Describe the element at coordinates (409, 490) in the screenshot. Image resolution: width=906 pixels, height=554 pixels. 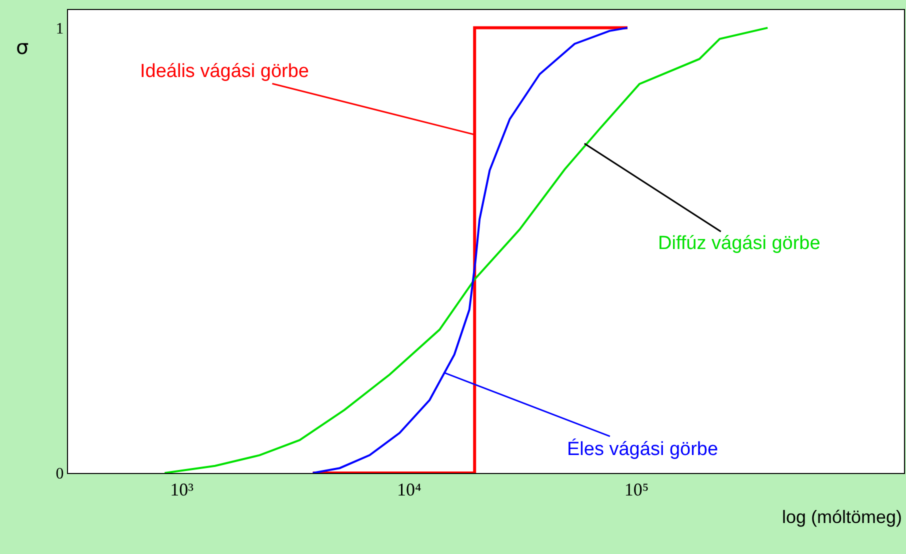
I see `x-tick-label: 10⁴` at that location.